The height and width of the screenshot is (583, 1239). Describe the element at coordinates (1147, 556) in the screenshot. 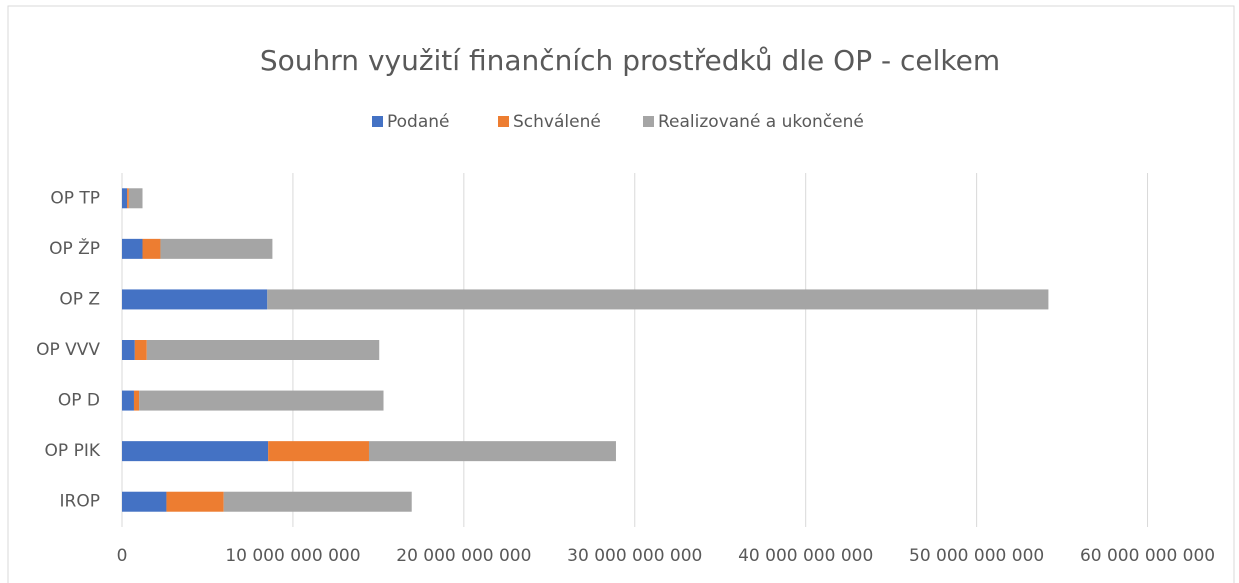

I see `x-tick-label: 60 000 000 000` at that location.